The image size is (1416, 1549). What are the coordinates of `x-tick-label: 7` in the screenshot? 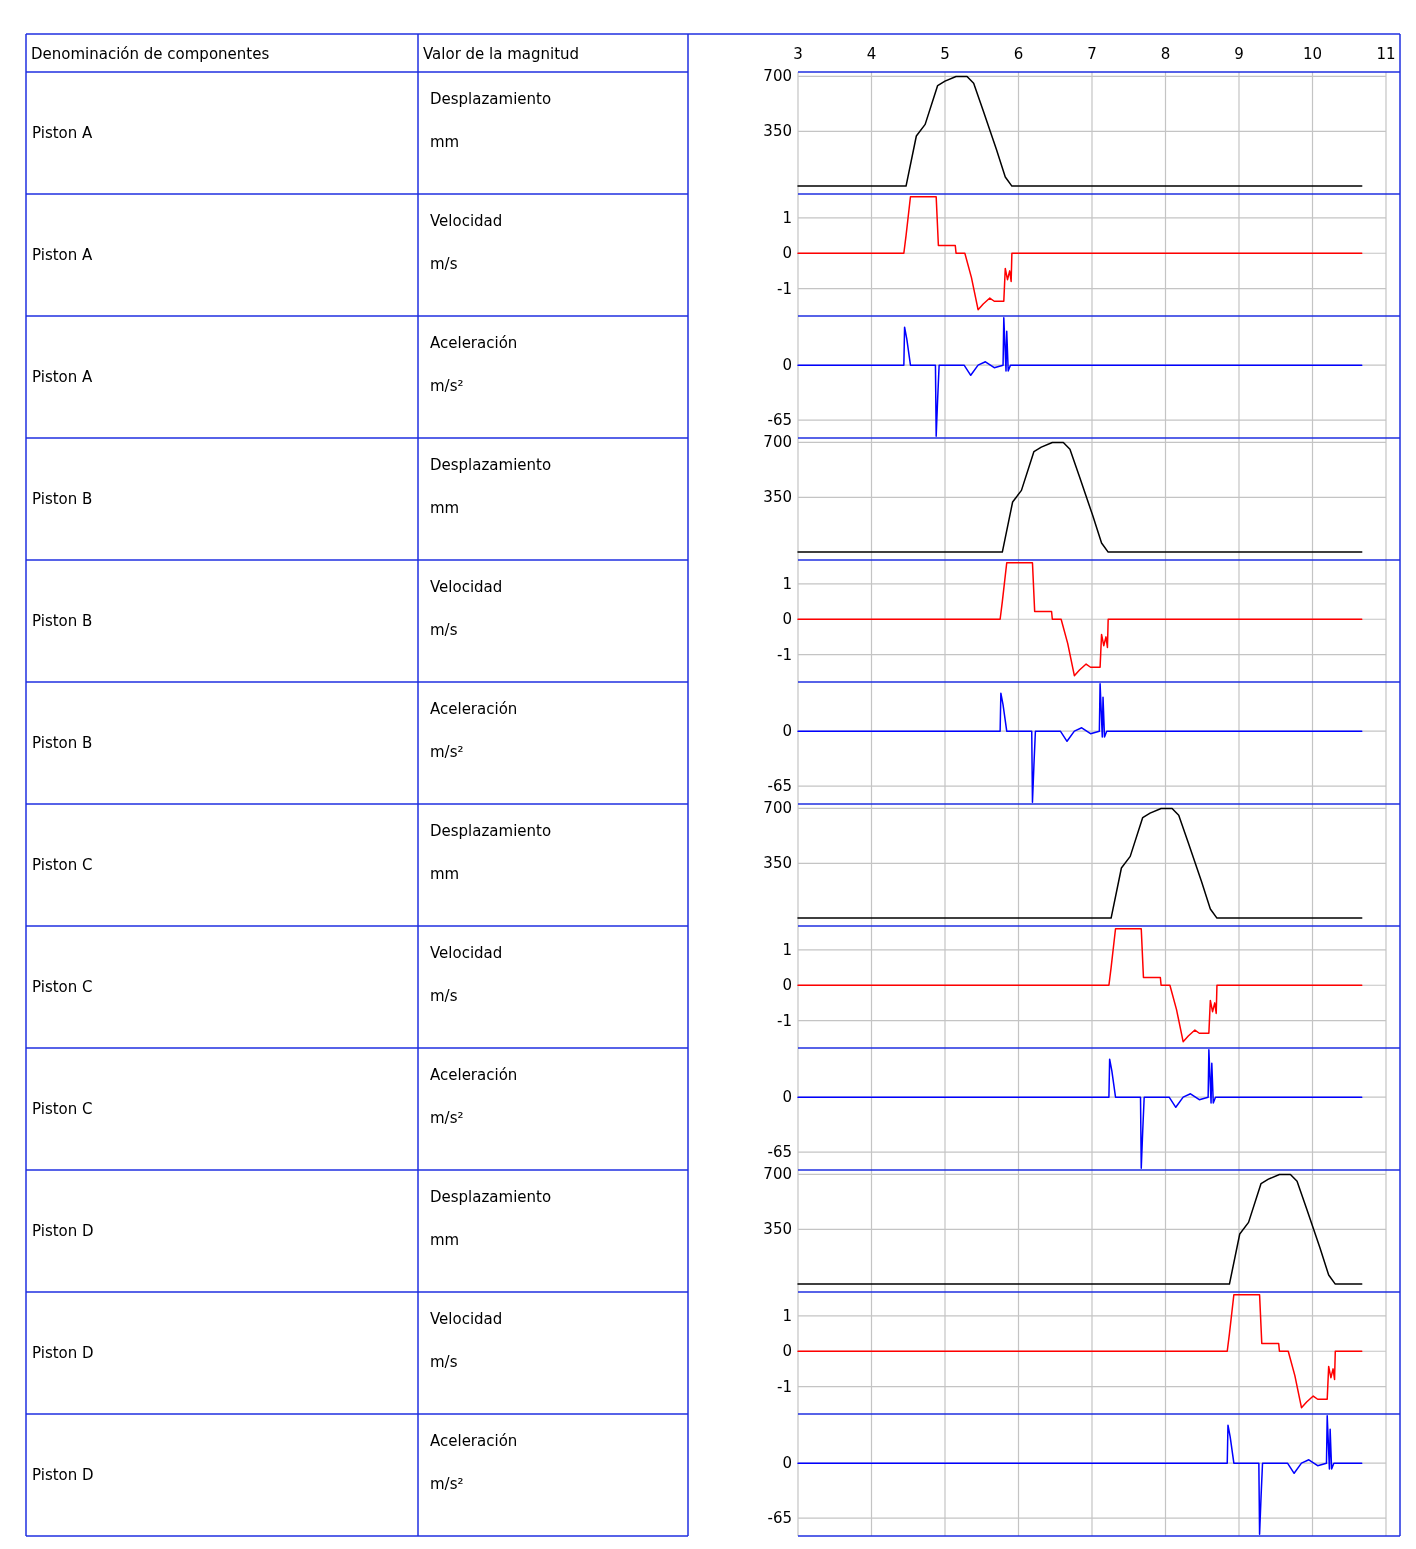 It's located at (1092, 54).